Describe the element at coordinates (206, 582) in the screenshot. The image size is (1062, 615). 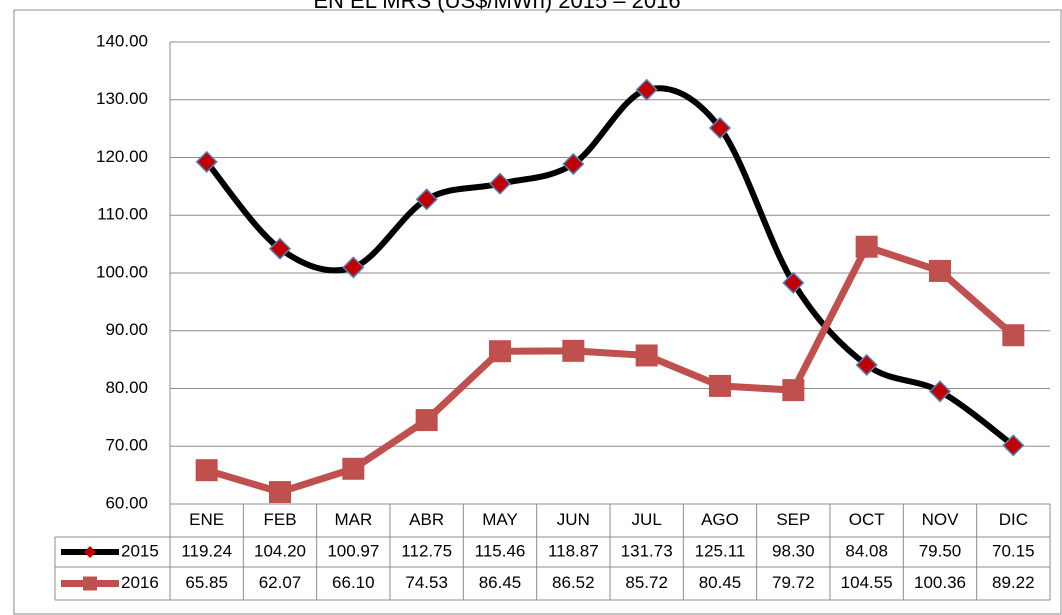
I see `table-value: 65.85` at that location.